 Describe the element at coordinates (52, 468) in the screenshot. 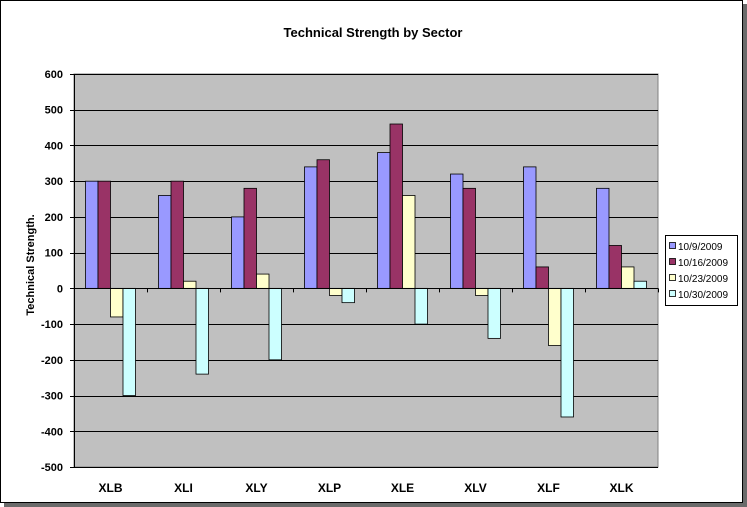

I see `y-tick-label: -500` at that location.